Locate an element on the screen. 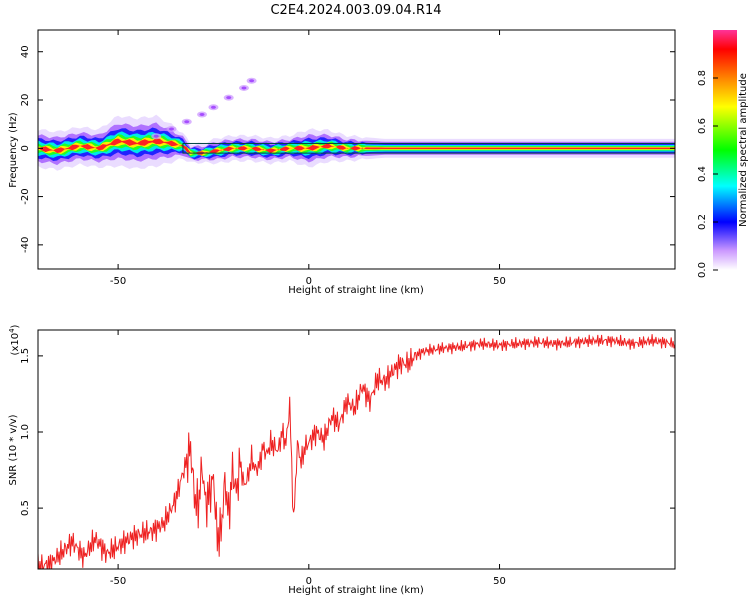 This screenshot has width=750, height=600. snr-xtick-label: -50 is located at coordinates (118, 581).